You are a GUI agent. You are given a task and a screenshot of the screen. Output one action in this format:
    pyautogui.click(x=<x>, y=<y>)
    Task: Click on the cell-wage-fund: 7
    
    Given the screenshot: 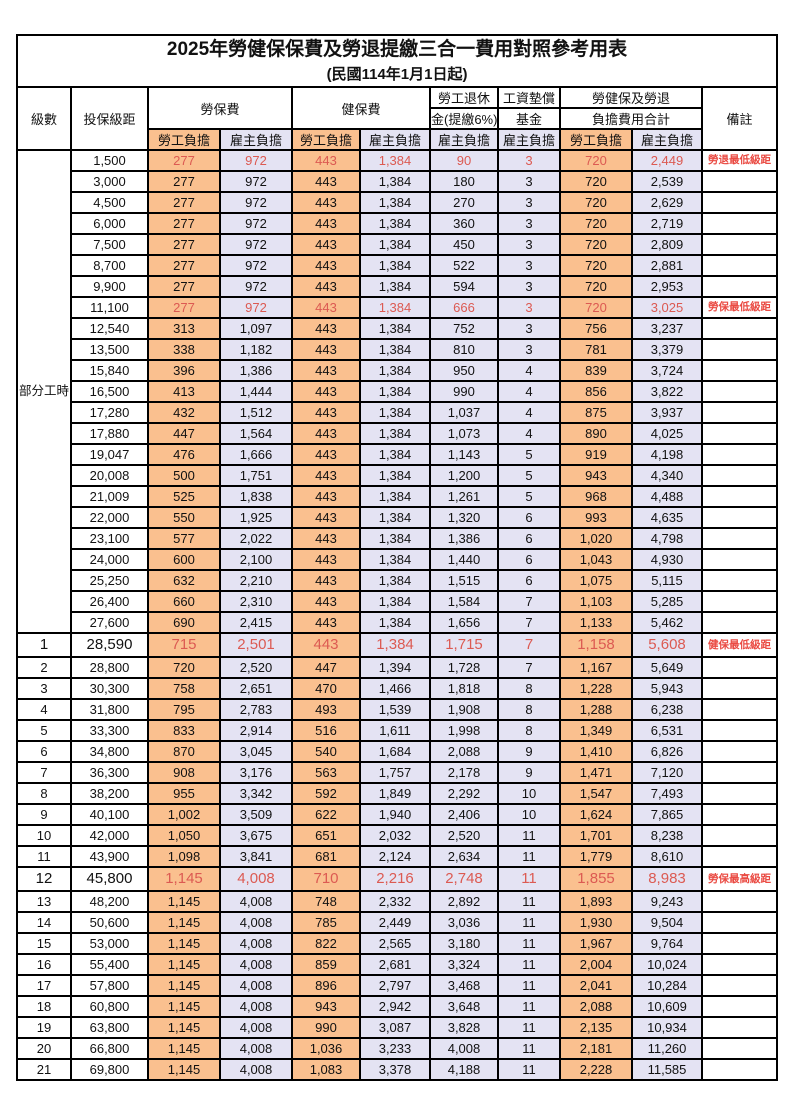 What is the action you would take?
    pyautogui.click(x=529, y=601)
    